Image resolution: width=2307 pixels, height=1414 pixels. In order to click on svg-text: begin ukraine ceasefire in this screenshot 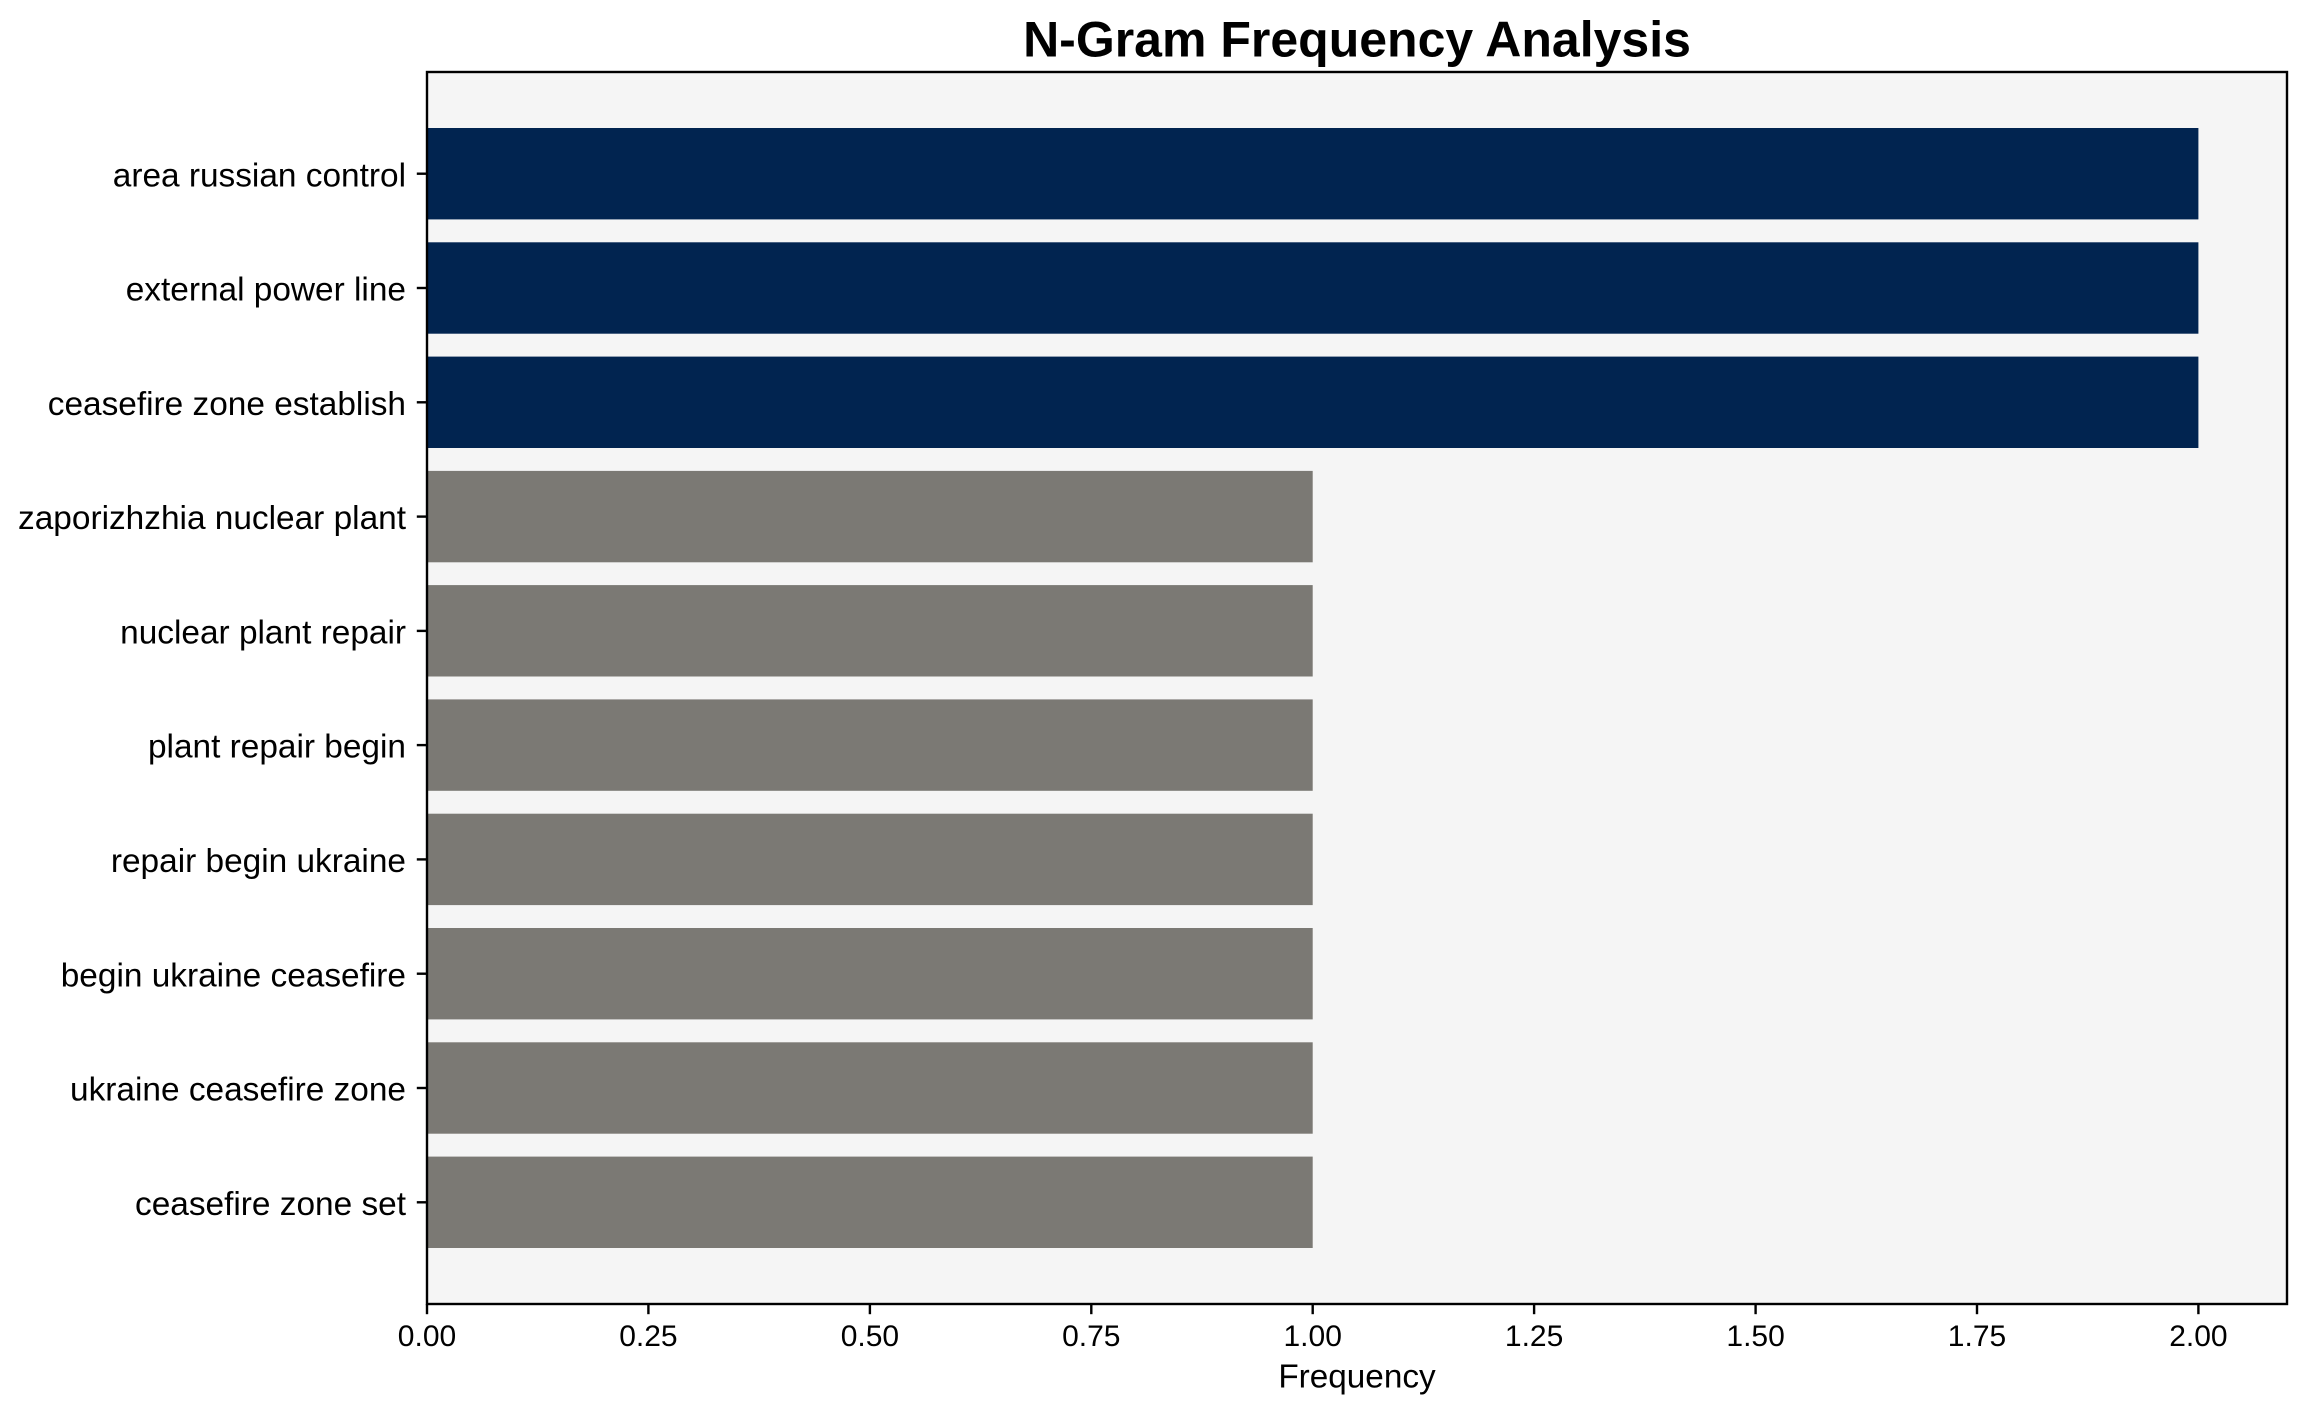, I will do `click(233, 975)`.